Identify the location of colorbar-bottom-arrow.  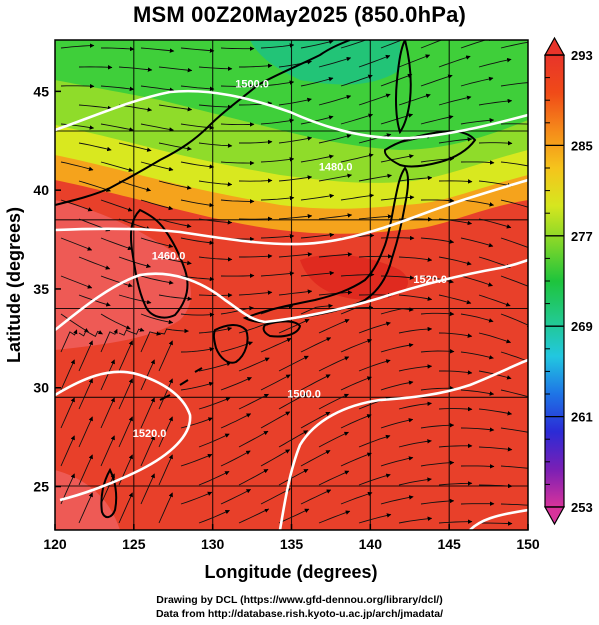
(554, 516).